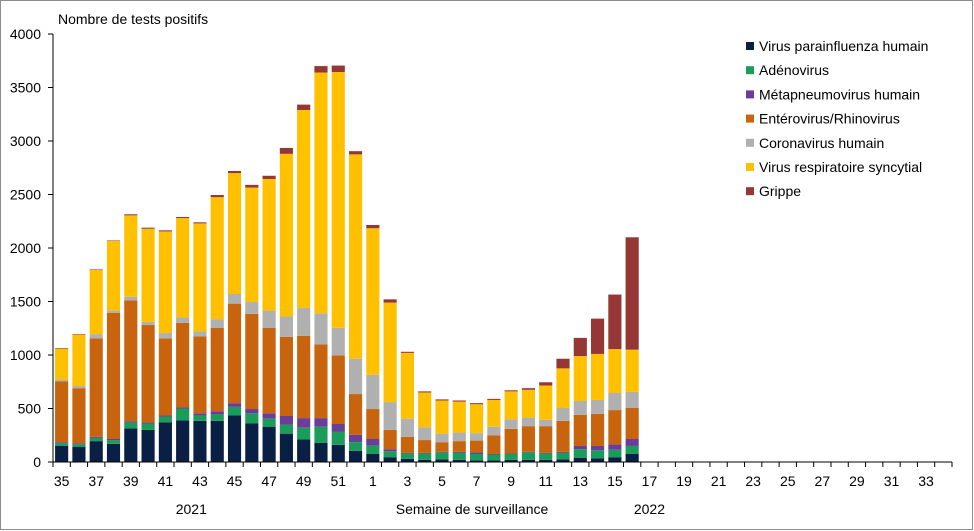 The width and height of the screenshot is (974, 531). Describe the element at coordinates (131, 481) in the screenshot. I see `x-tick-label: 39` at that location.